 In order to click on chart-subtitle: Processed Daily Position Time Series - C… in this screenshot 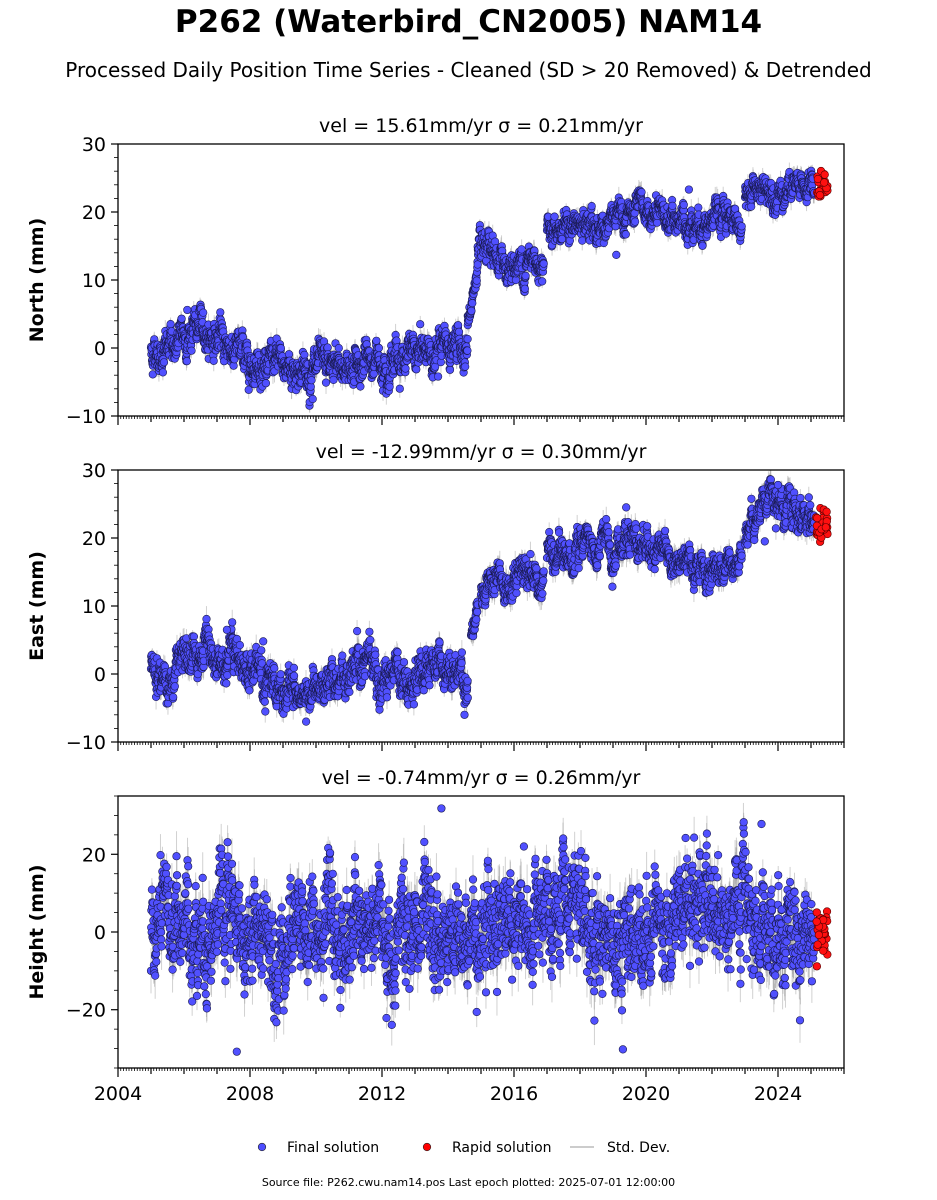, I will do `click(468, 70)`.